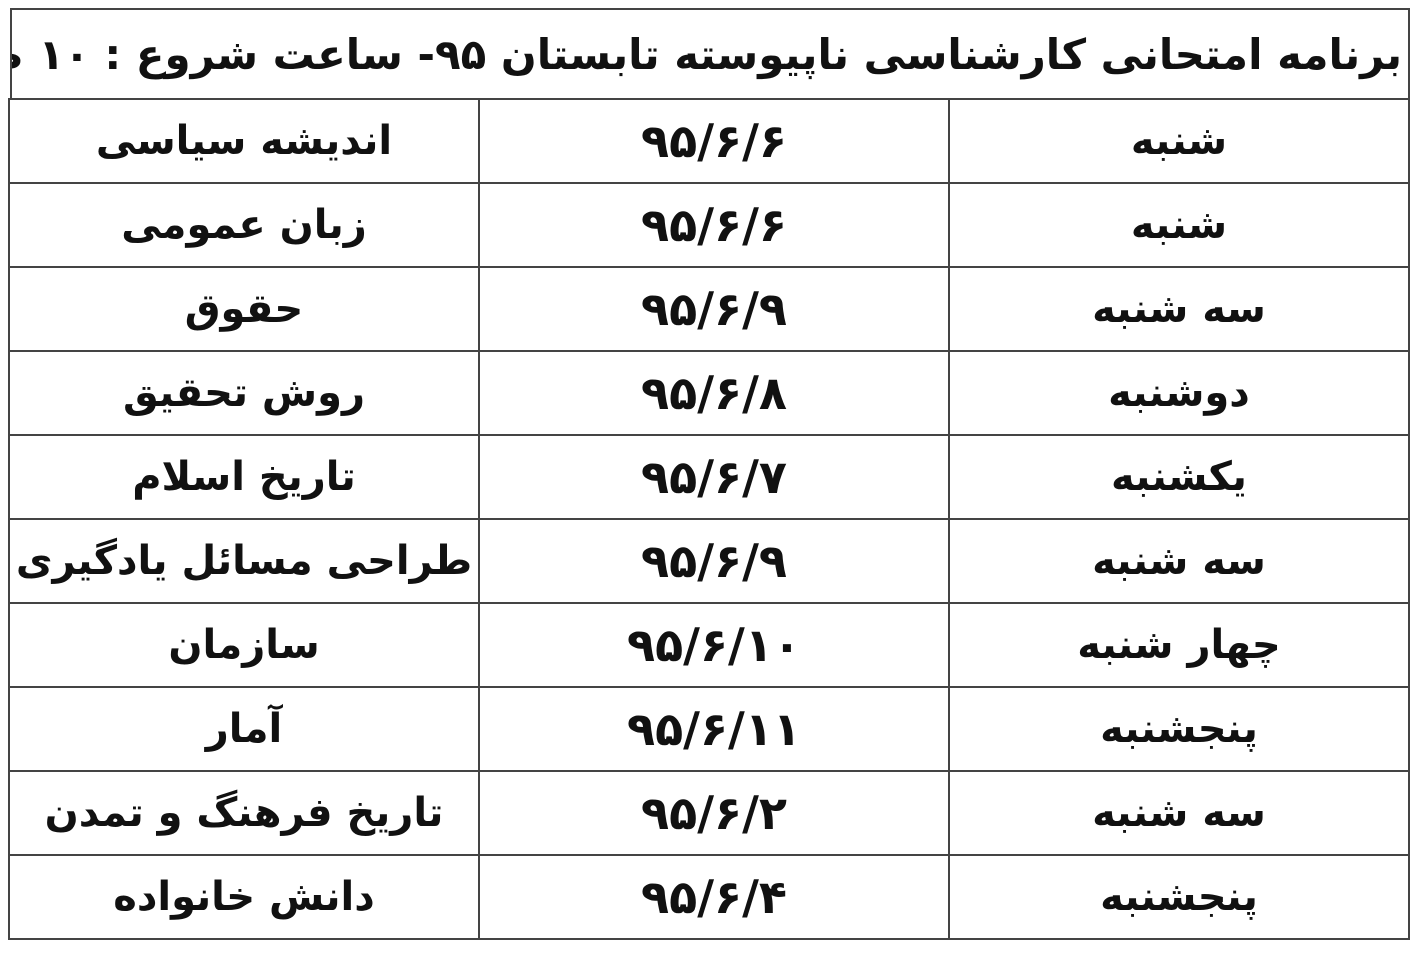 Image resolution: width=1422 pixels, height=968 pixels. I want to click on date-cell: ۹۵/۶/۲, so click(714, 813).